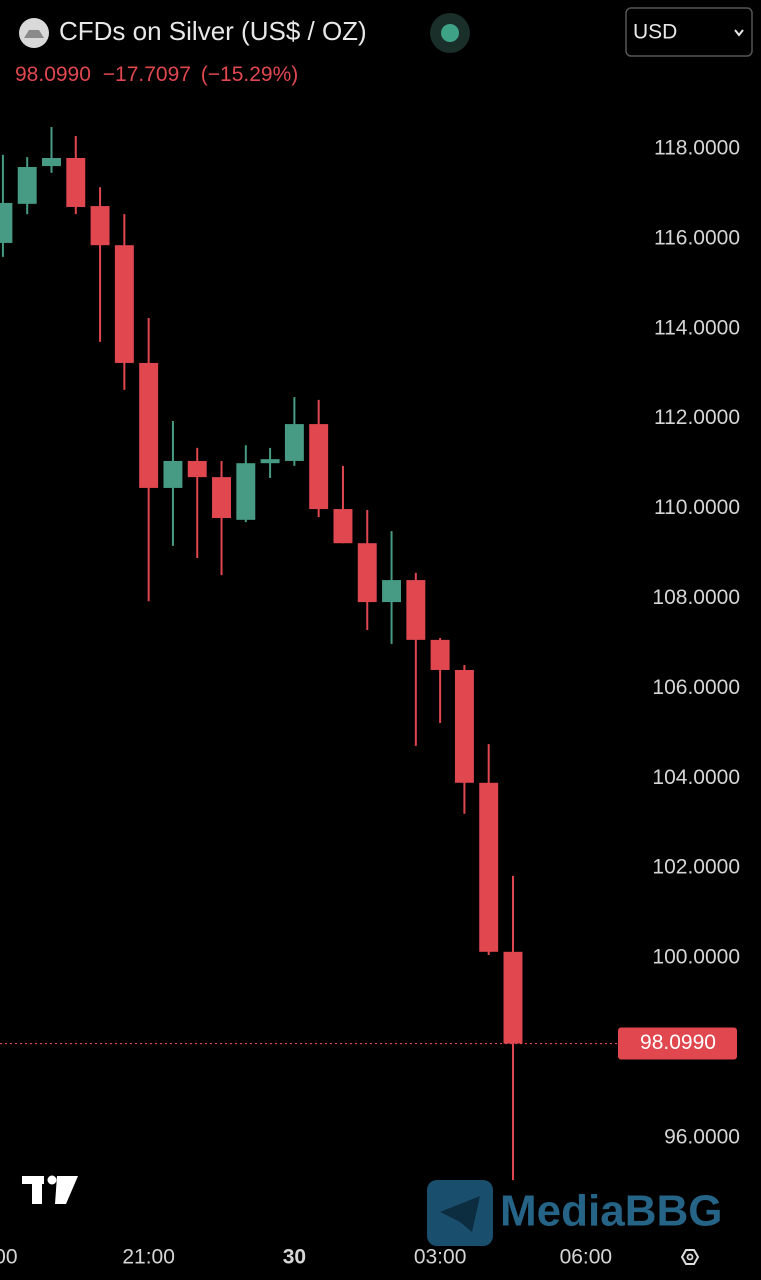 The height and width of the screenshot is (1280, 761). Describe the element at coordinates (696, 867) in the screenshot. I see `y-tick-label: 102.0000` at that location.